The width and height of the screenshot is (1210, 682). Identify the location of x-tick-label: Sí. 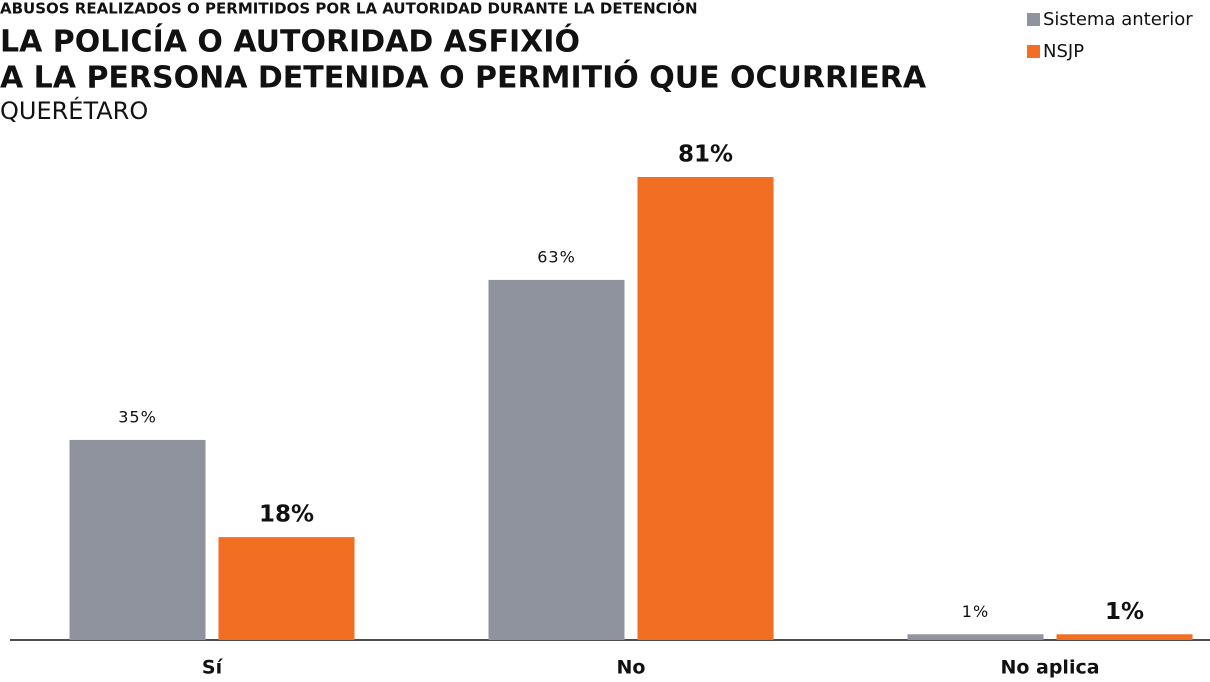
(213, 668).